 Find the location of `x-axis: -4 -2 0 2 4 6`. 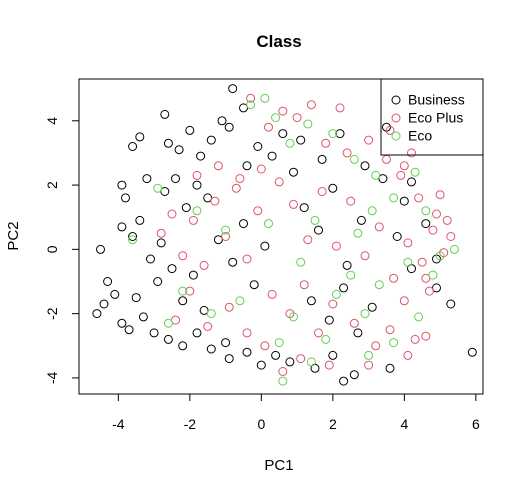

x-axis: -4 -2 0 2 4 6 is located at coordinates (296, 413).